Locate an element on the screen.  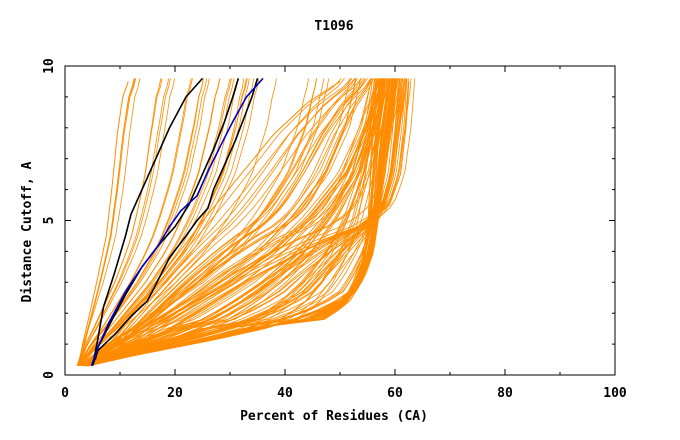
x-tick-label: 40 is located at coordinates (285, 393).